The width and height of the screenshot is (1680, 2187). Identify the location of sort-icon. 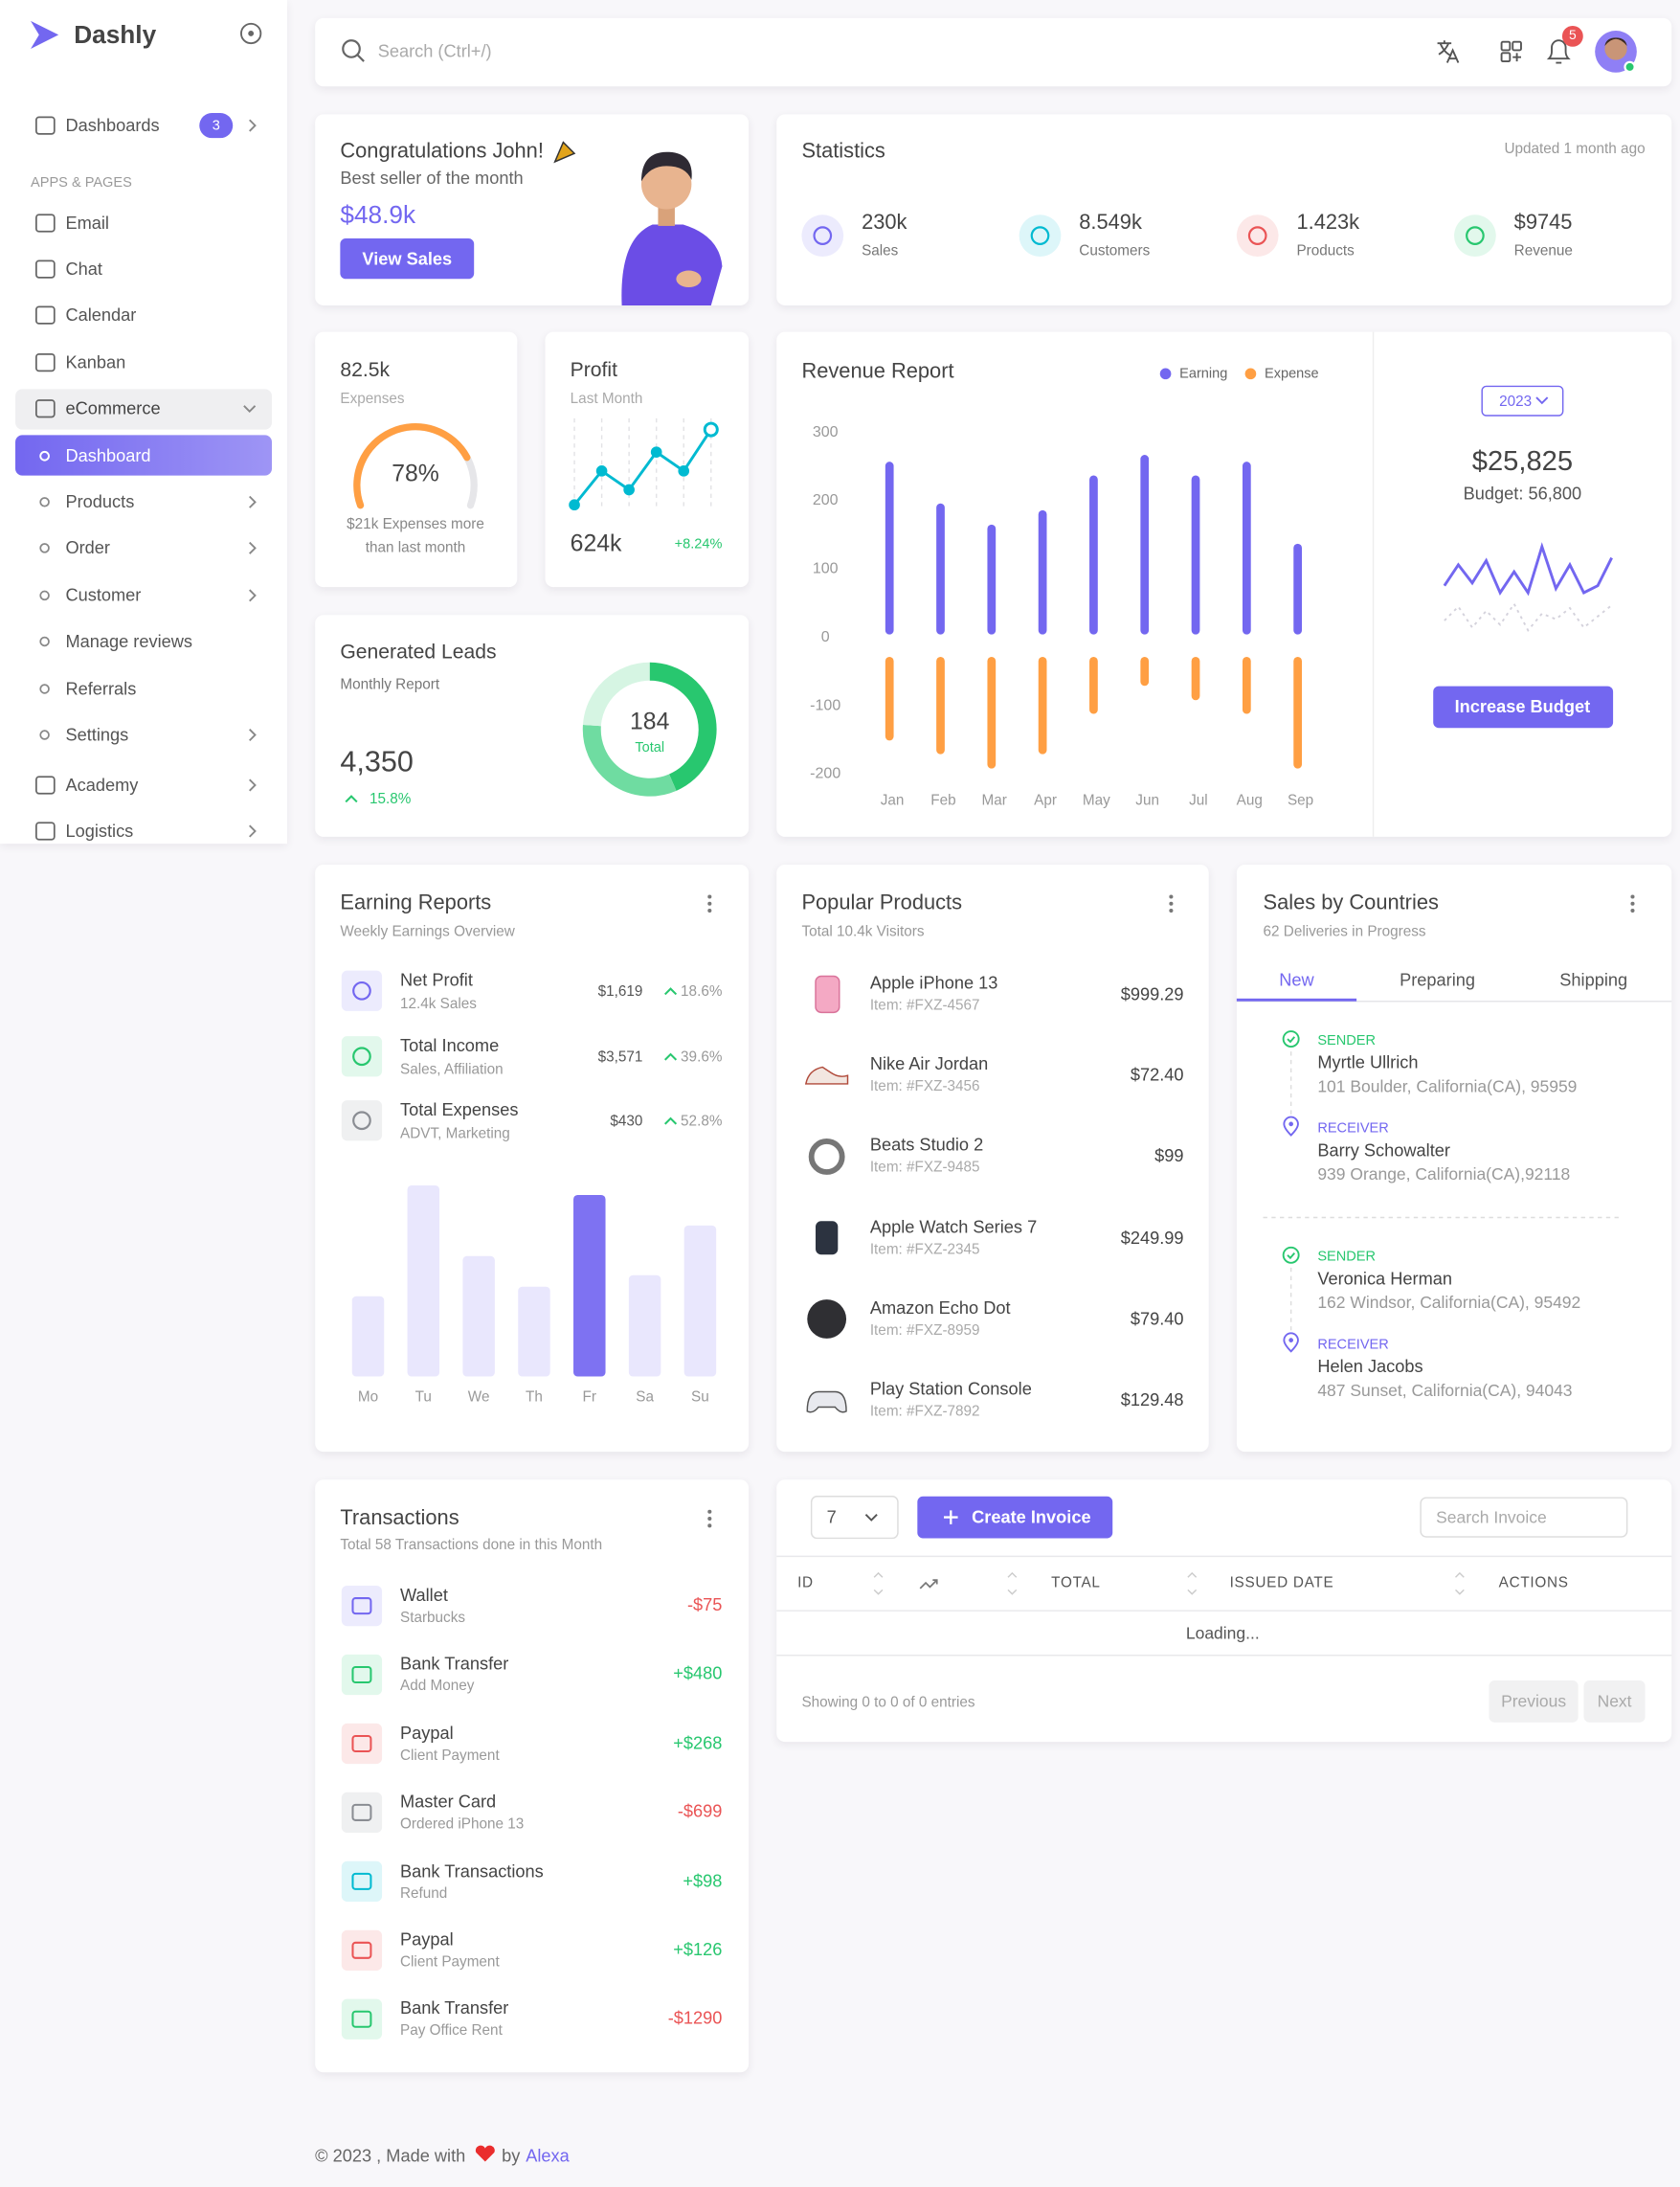
(1460, 1583).